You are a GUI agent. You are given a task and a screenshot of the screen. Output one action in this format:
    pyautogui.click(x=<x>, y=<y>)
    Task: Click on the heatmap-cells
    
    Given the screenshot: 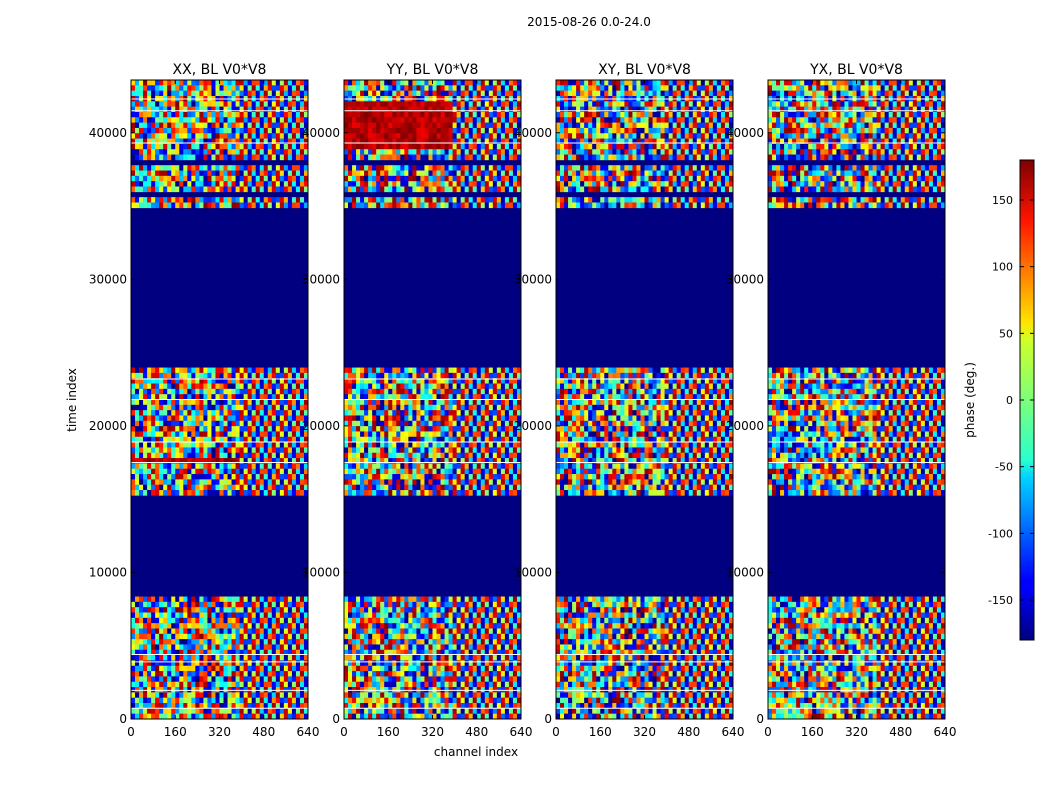 What is the action you would take?
    pyautogui.click(x=220, y=400)
    